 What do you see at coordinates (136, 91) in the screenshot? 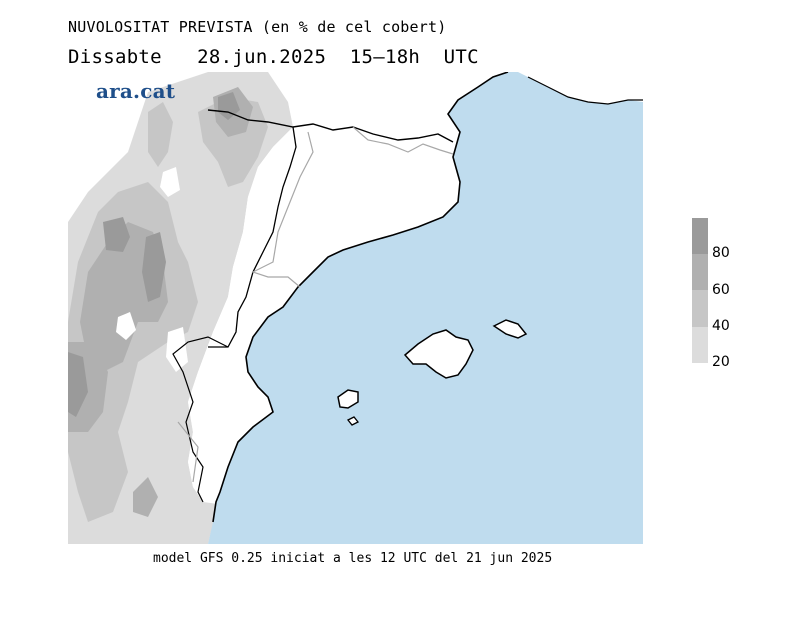
I see `brand-logo: ara.cat` at bounding box center [136, 91].